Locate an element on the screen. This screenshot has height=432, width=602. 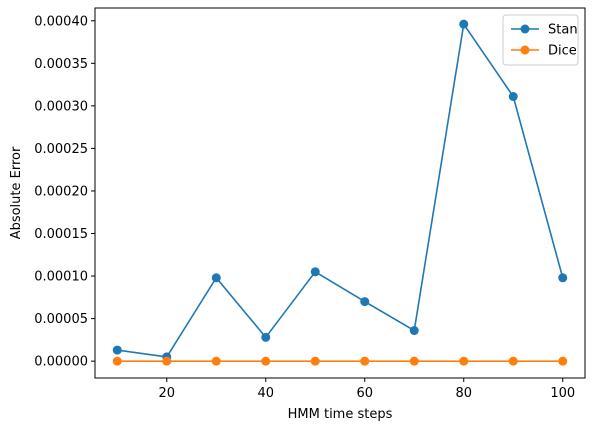
y-tick-label: 0.00030 is located at coordinates (61, 106).